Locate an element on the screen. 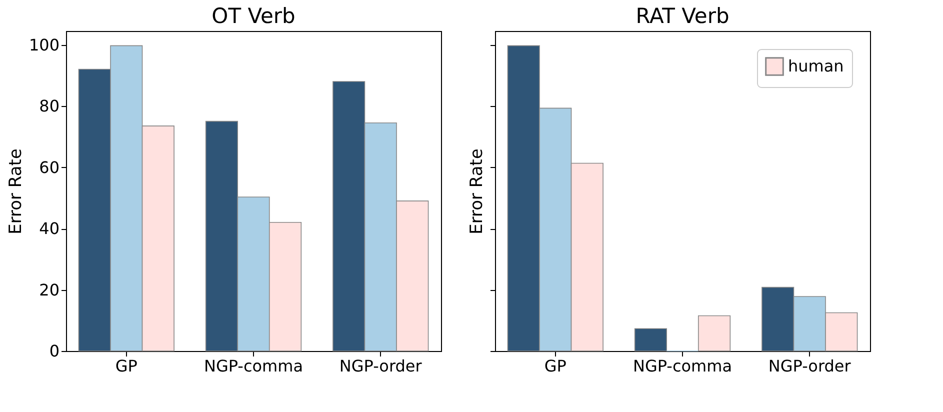  y-tick-label: 0 is located at coordinates (54, 351).